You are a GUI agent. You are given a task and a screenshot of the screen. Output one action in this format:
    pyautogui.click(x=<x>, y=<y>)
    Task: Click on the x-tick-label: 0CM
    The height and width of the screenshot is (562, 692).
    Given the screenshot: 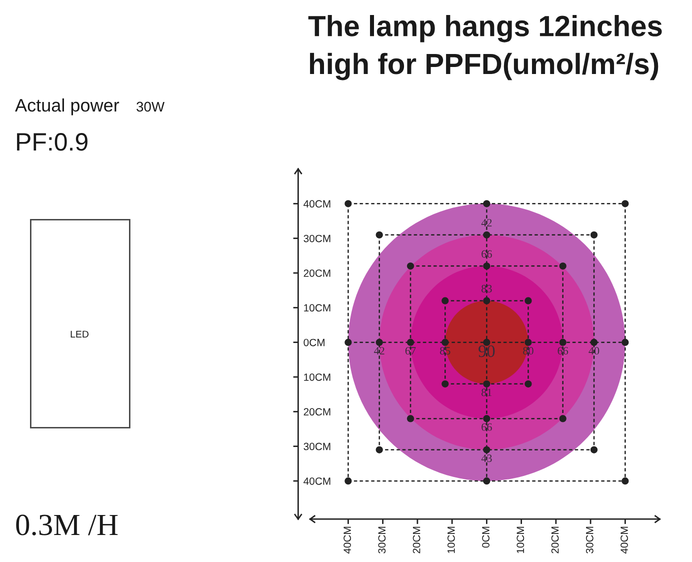 What is the action you would take?
    pyautogui.click(x=486, y=537)
    